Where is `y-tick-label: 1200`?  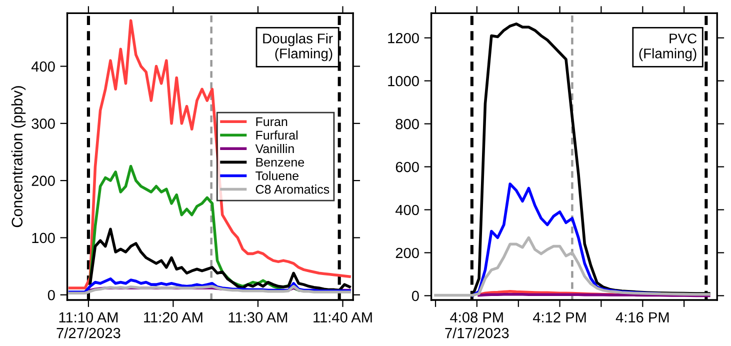
y-tick-label: 1200 is located at coordinates (403, 38).